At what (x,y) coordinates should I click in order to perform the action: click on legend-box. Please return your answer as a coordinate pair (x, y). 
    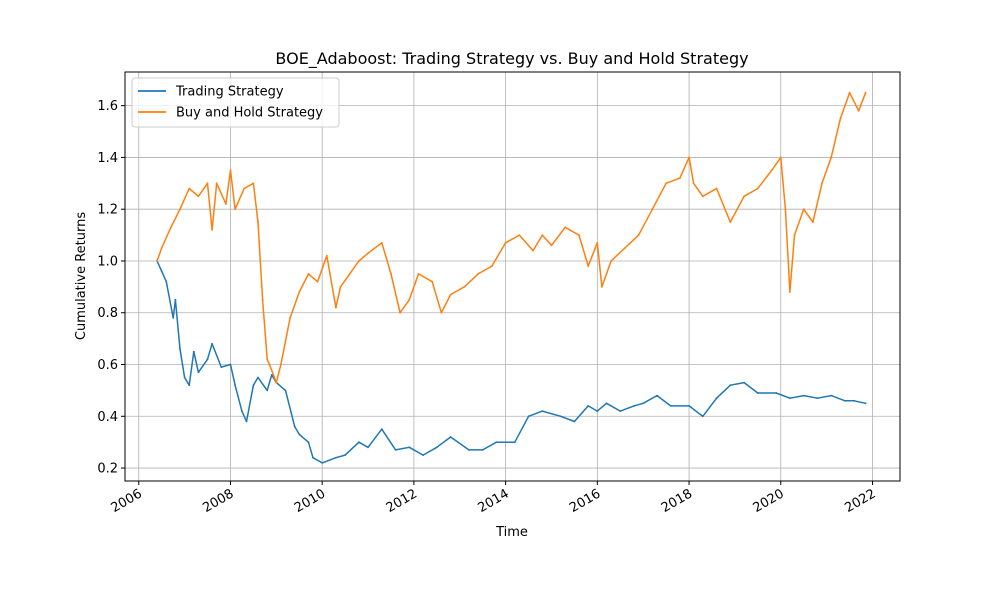
    Looking at the image, I should click on (235, 102).